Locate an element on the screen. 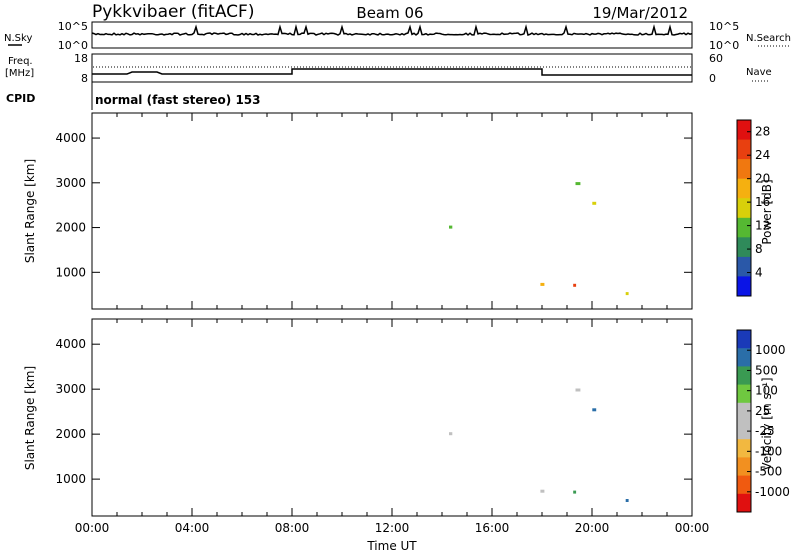 The image size is (800, 554). power-ylabel: Slant Range [km] is located at coordinates (30, 211).